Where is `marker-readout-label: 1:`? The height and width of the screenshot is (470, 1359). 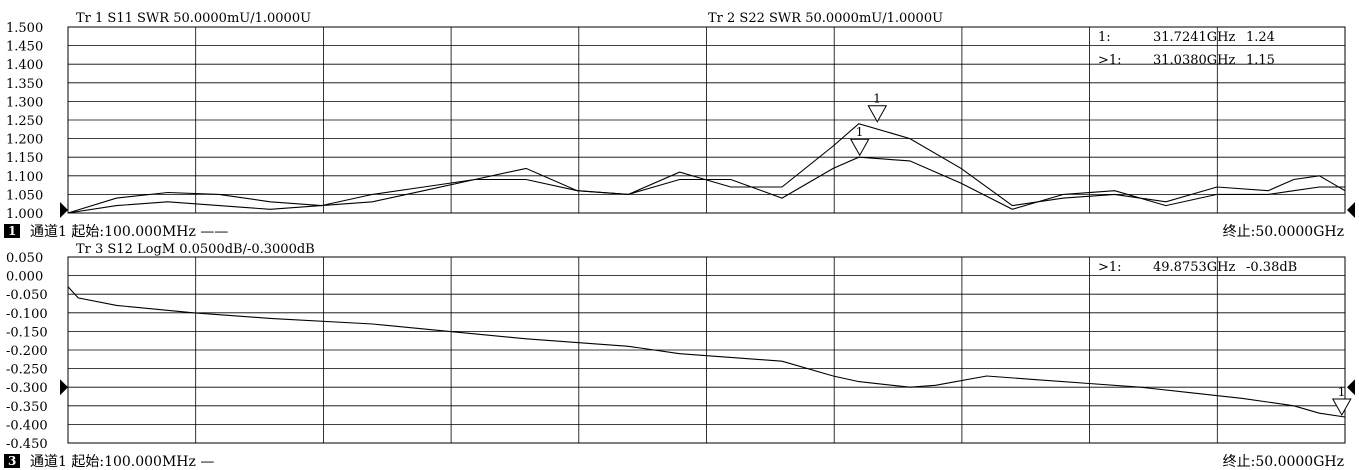
marker-readout-label: 1: is located at coordinates (1104, 37).